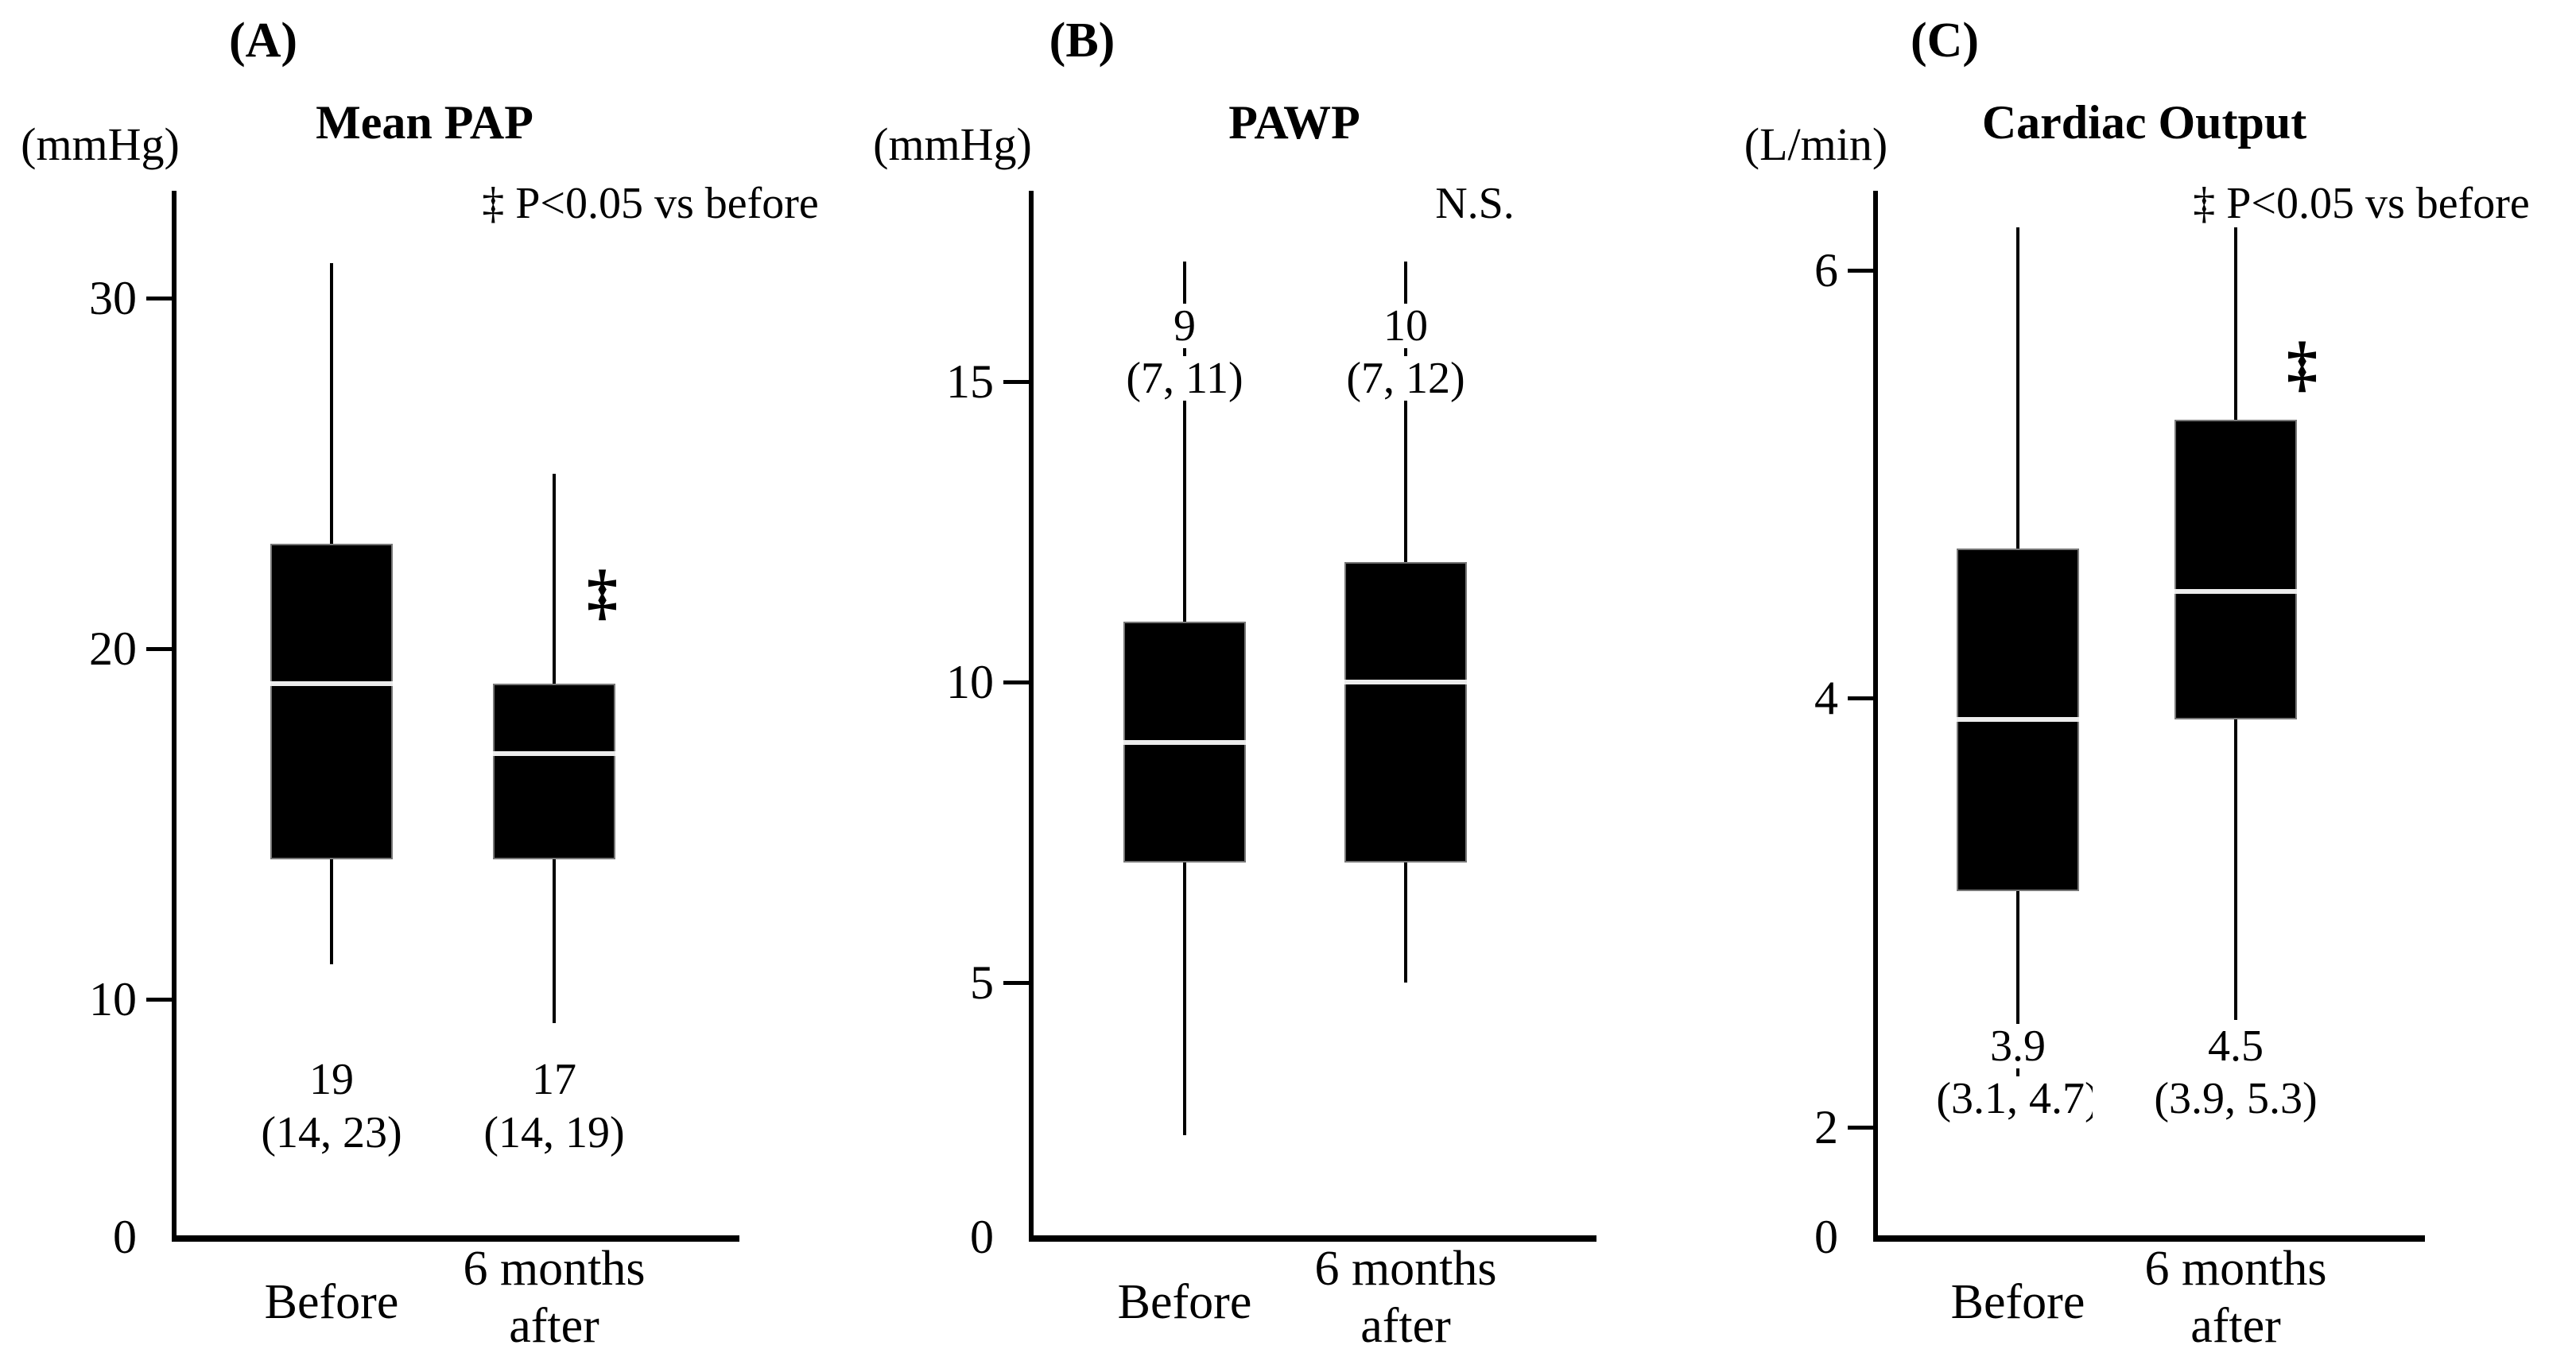 This screenshot has width=2576, height=1353. Describe the element at coordinates (1475, 204) in the screenshot. I see `panel-b-significance-note: N.S.` at that location.